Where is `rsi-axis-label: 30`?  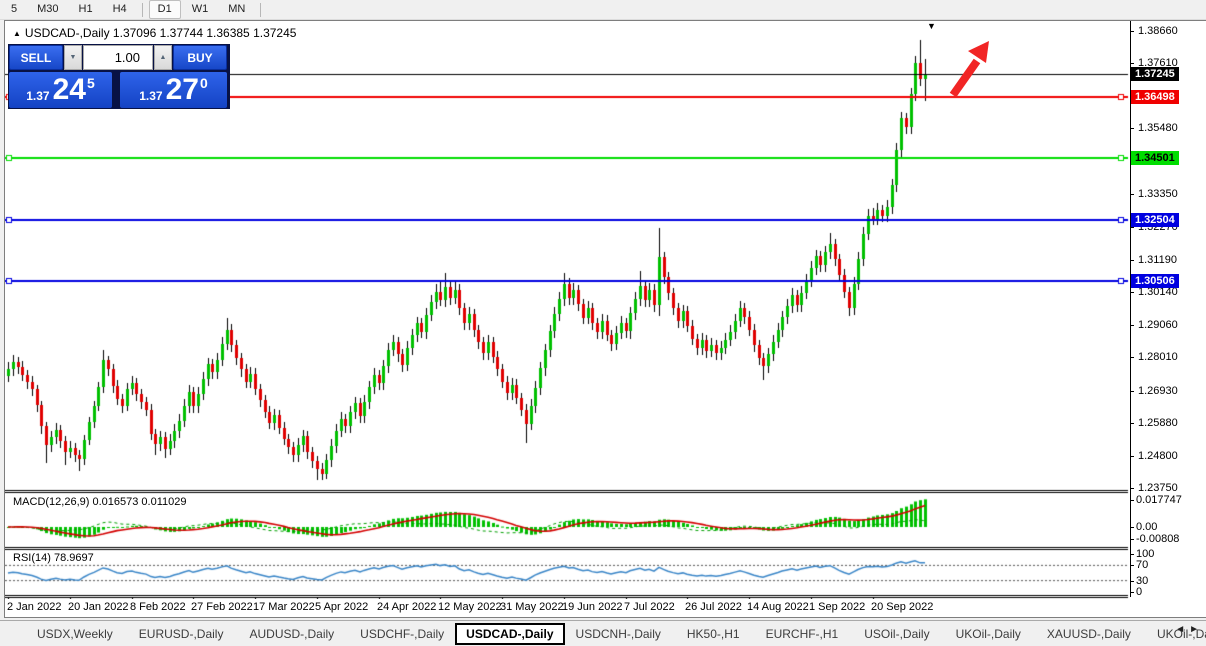 rsi-axis-label: 30 is located at coordinates (1142, 580).